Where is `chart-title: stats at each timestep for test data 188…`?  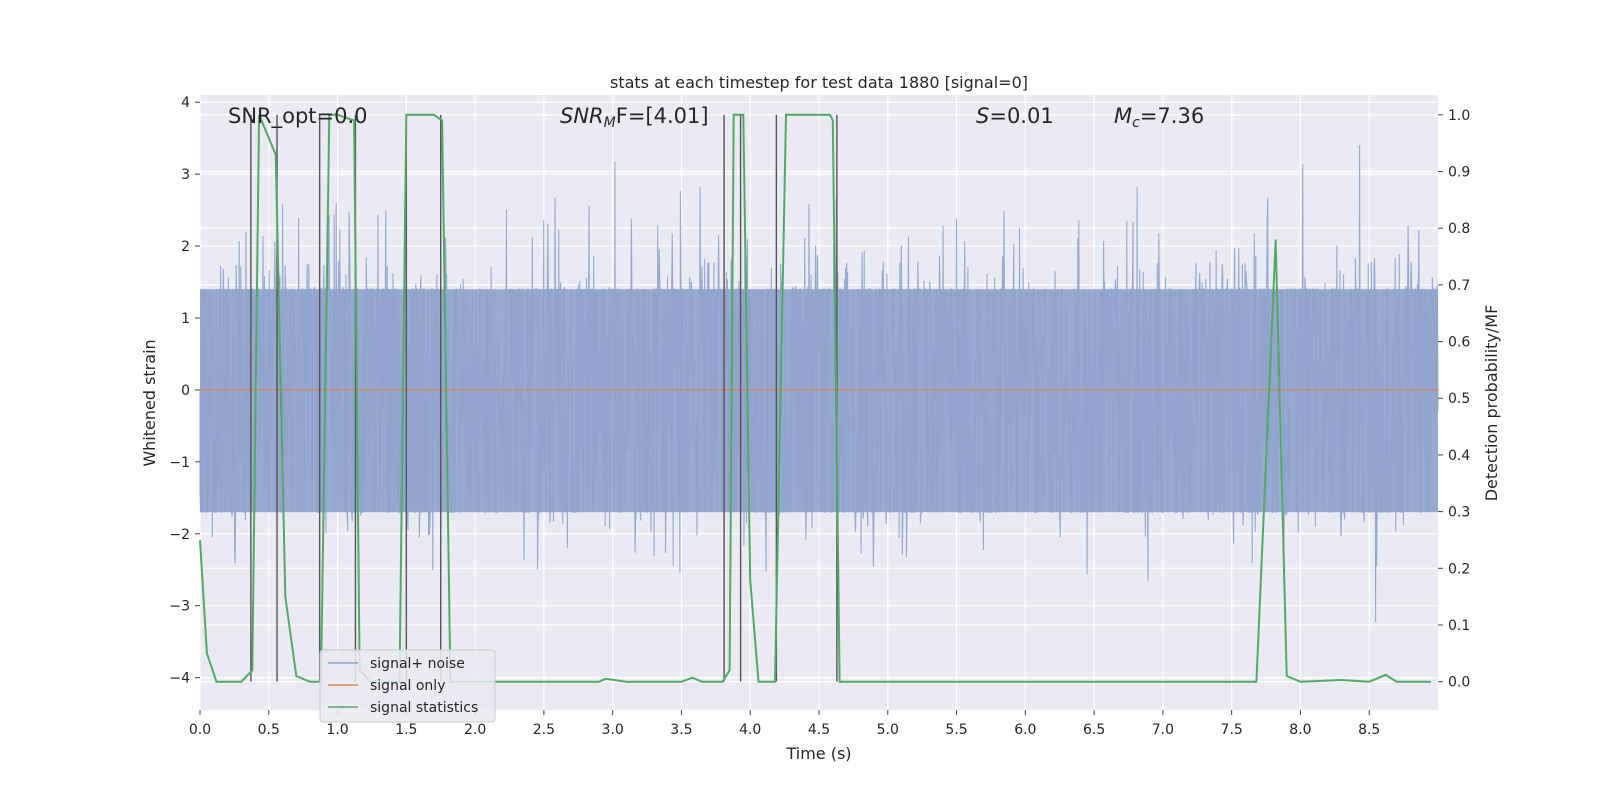 chart-title: stats at each timestep for test data 188… is located at coordinates (819, 82).